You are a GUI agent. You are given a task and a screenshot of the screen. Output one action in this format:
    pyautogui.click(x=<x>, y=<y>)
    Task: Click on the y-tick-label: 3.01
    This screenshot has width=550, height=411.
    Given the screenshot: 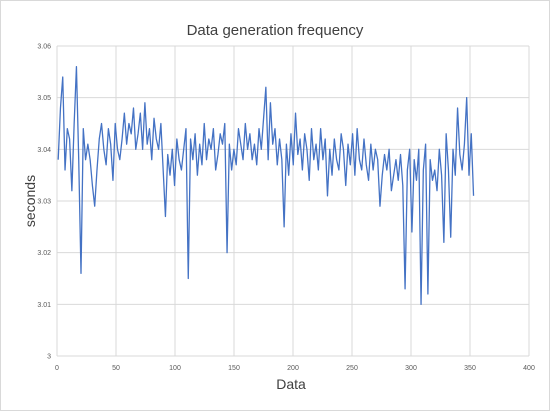 What is the action you would take?
    pyautogui.click(x=44, y=305)
    